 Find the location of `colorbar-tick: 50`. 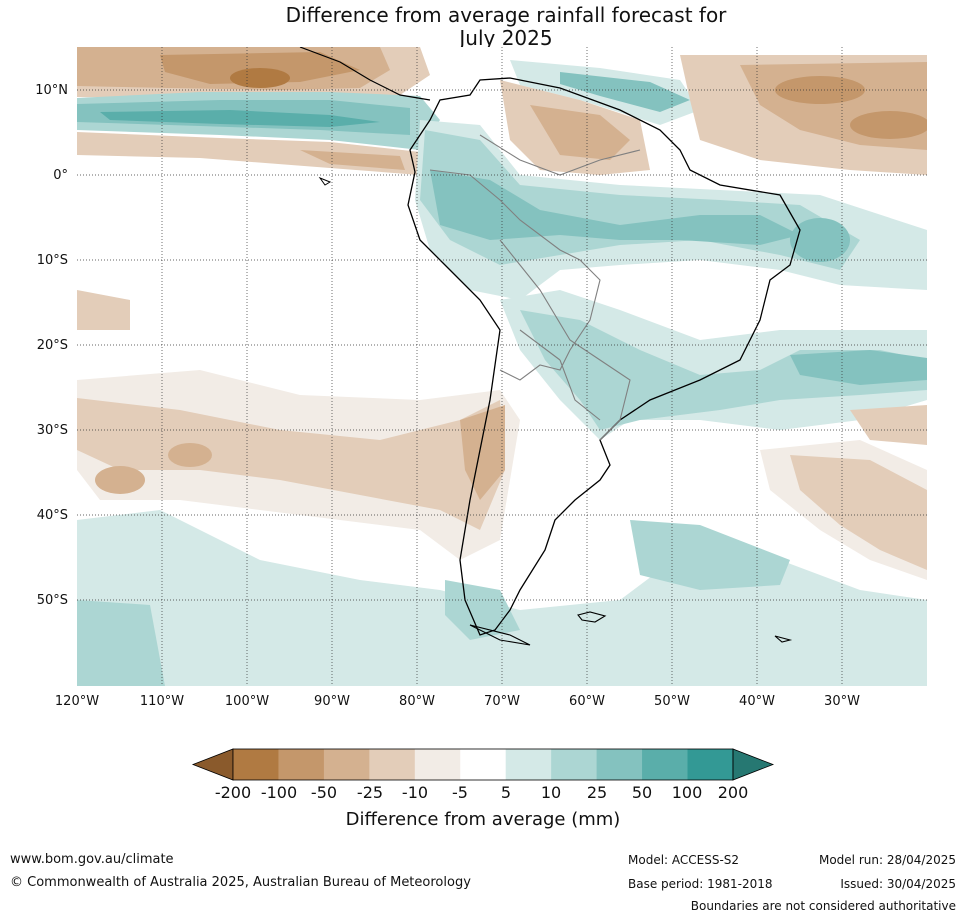

colorbar-tick: 50 is located at coordinates (642, 792).